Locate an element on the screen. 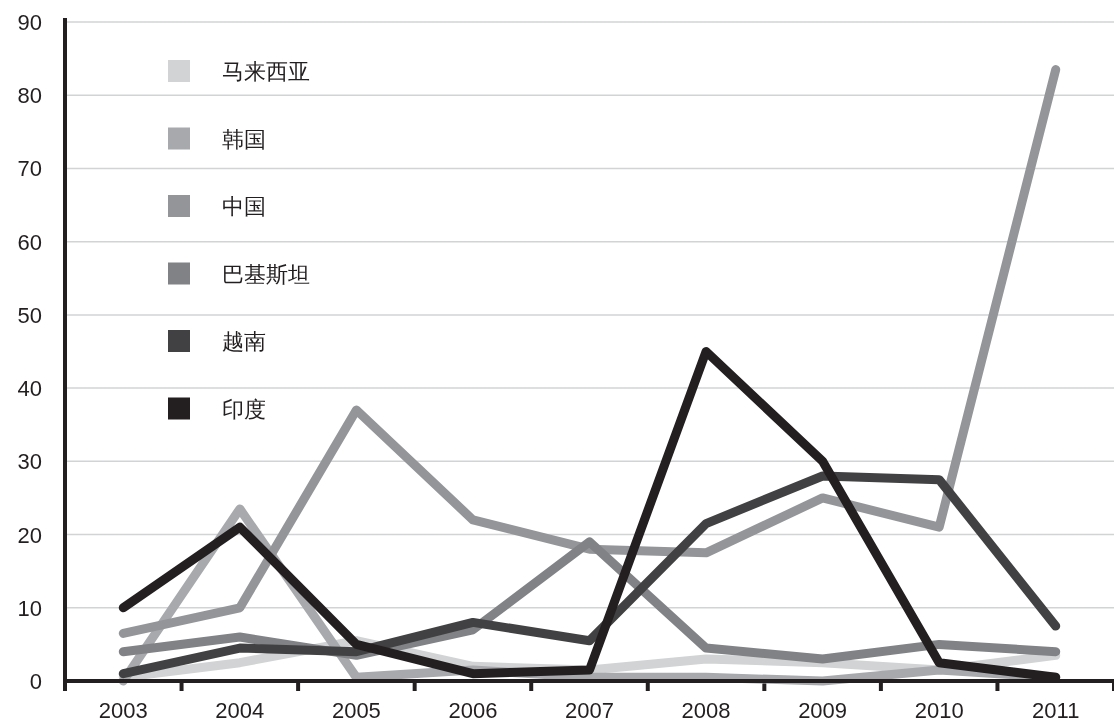 Image resolution: width=1114 pixels, height=727 pixels. x-tick-label: 2006 is located at coordinates (473, 710).